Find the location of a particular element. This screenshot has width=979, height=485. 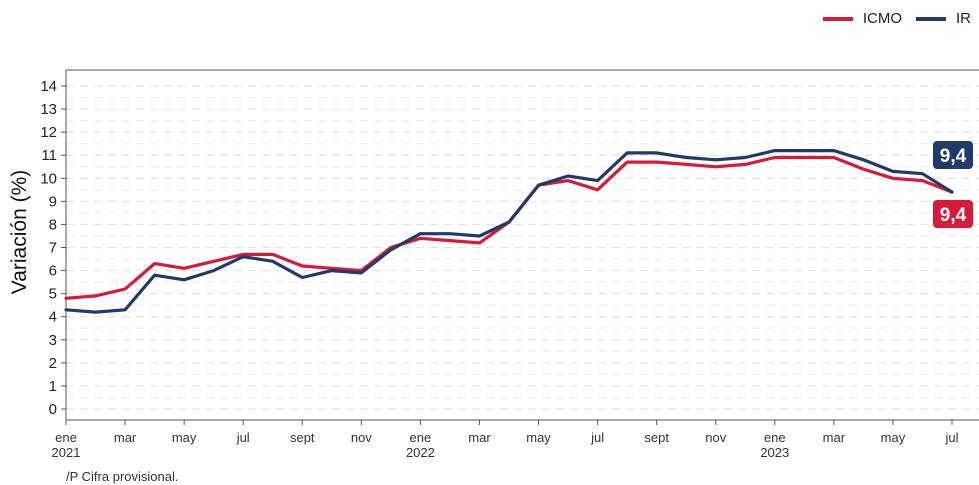

end-label-box-ir is located at coordinates (953, 155).